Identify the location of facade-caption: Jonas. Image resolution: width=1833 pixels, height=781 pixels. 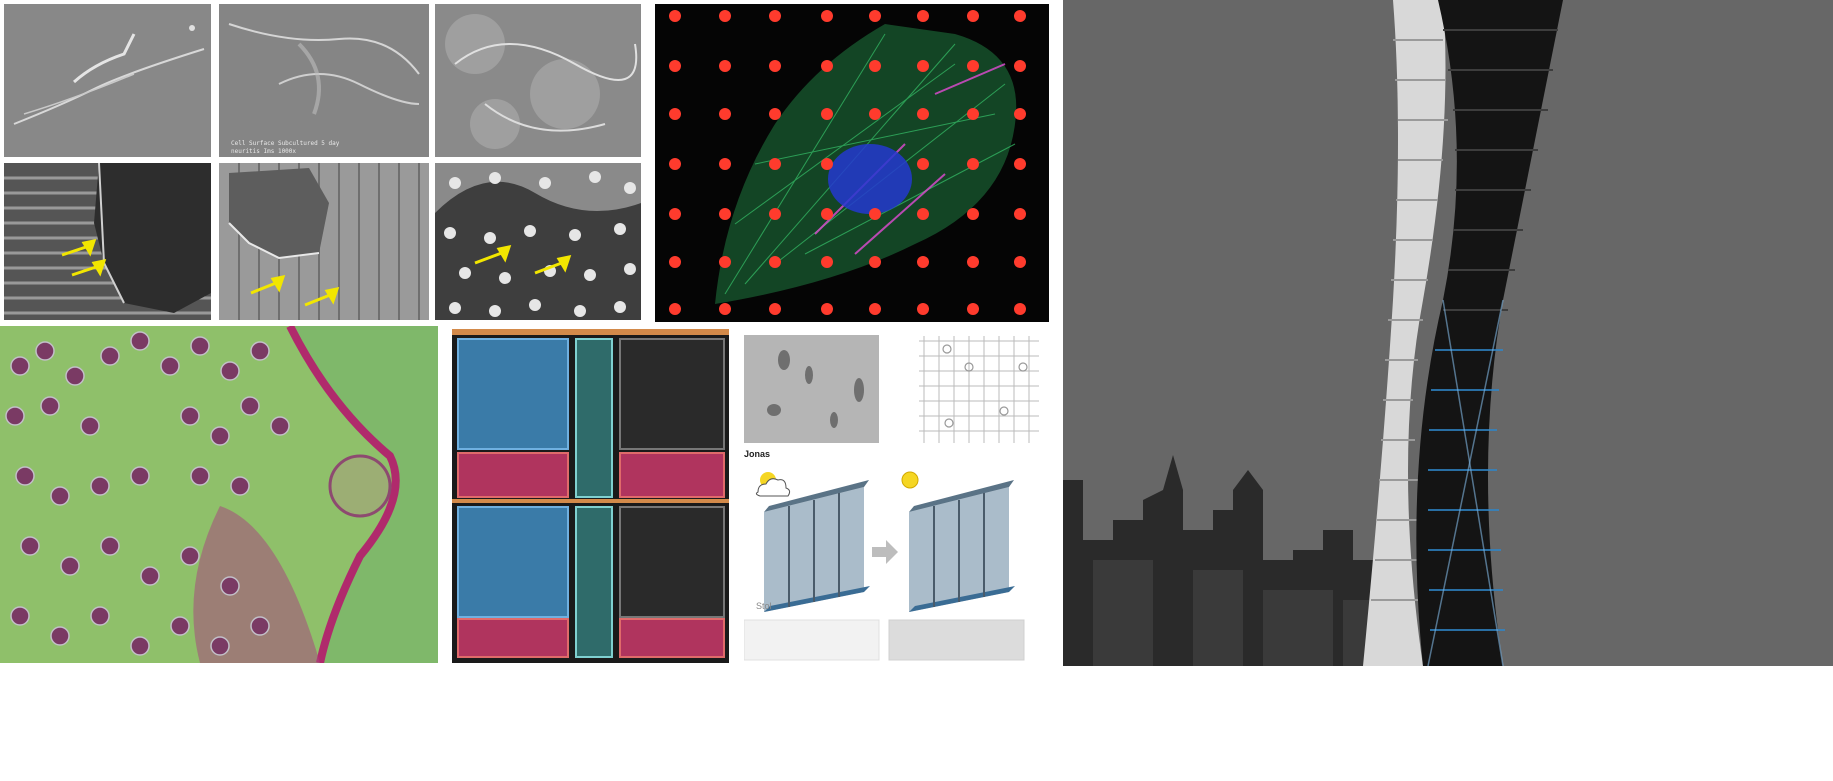
(757, 454).